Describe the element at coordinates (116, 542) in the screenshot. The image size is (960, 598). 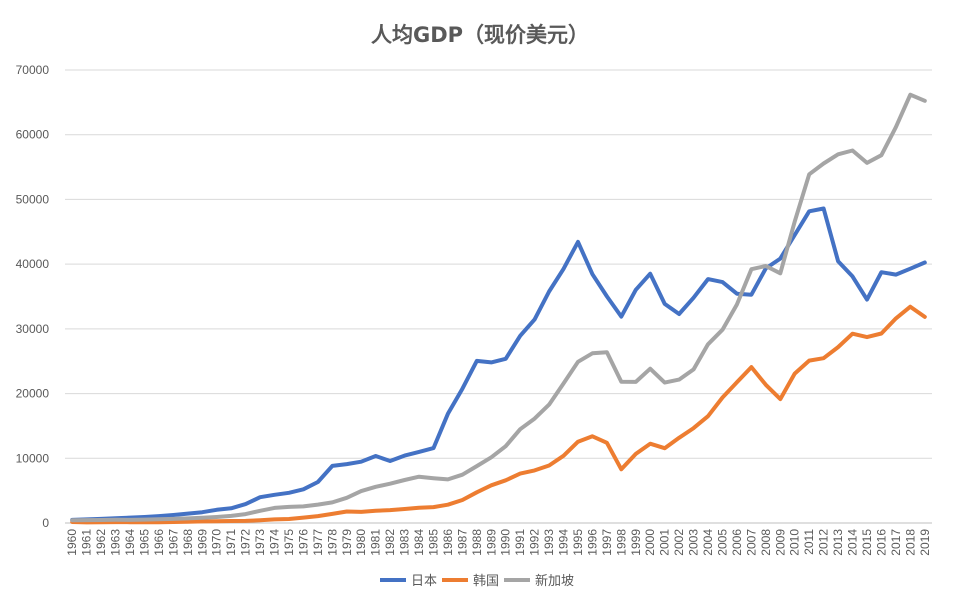
I see `x-tick-label: 1963` at that location.